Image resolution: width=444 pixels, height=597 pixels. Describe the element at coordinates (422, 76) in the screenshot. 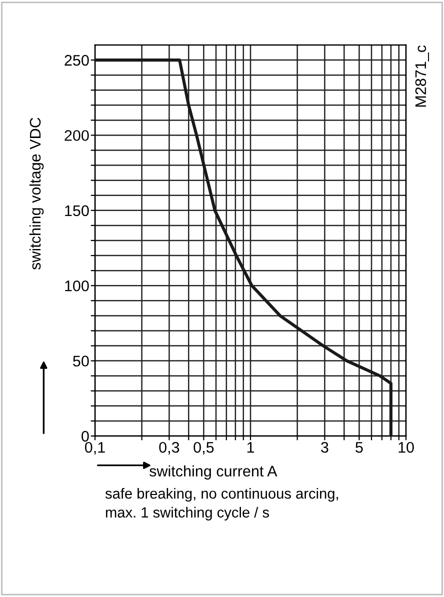

I see `text: M2871_c` at that location.